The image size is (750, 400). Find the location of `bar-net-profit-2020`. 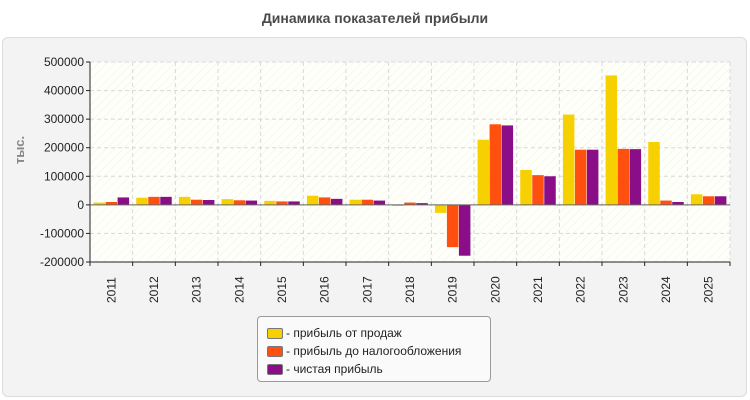

bar-net-profit-2020 is located at coordinates (507, 165).